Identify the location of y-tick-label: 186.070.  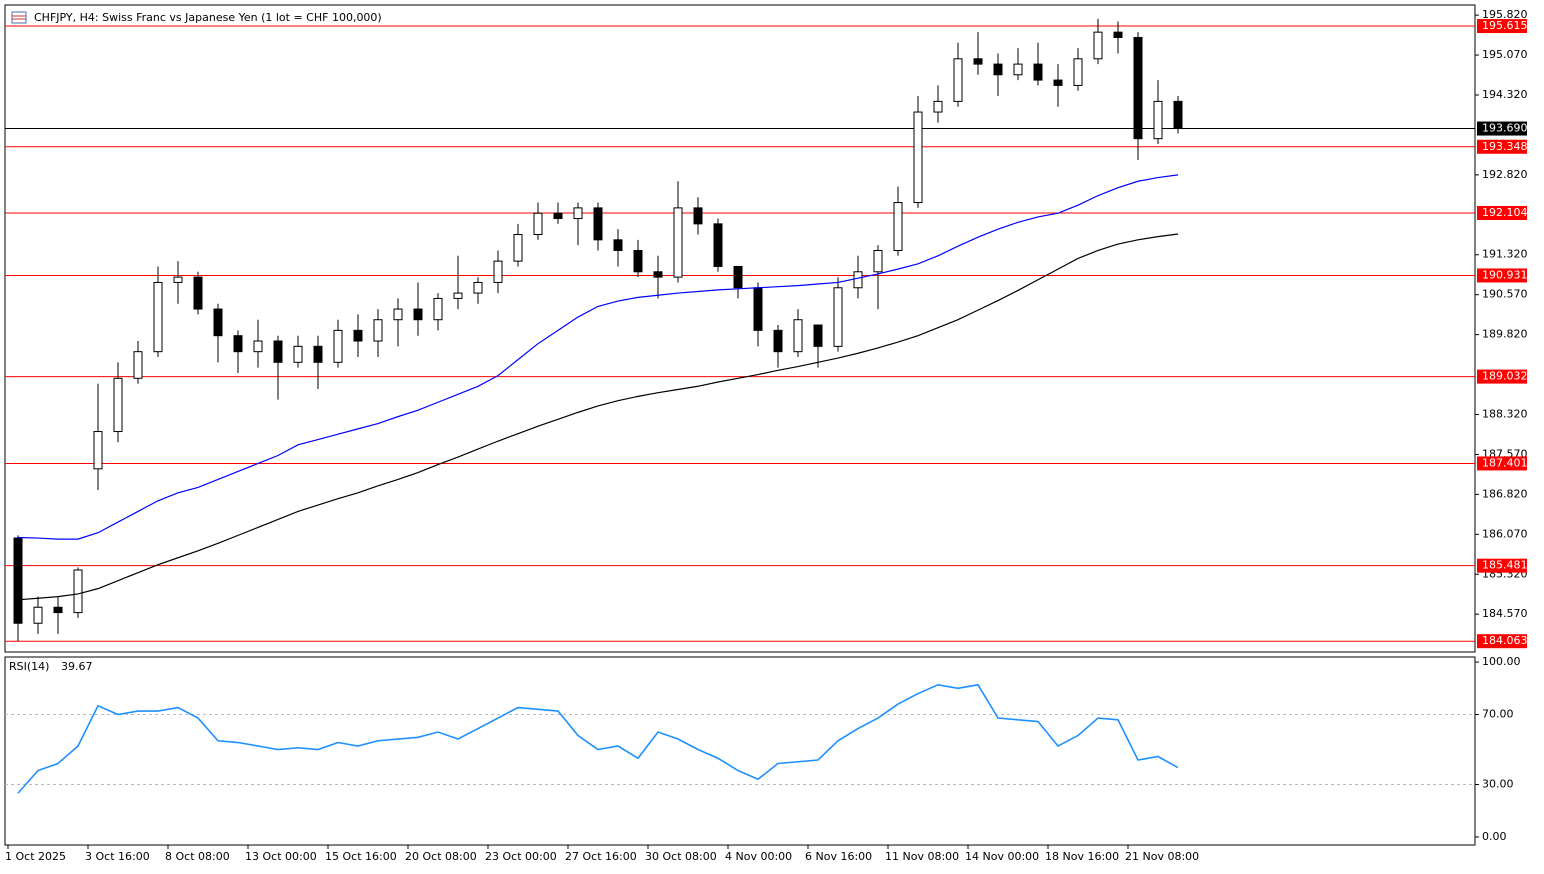
(1505, 533).